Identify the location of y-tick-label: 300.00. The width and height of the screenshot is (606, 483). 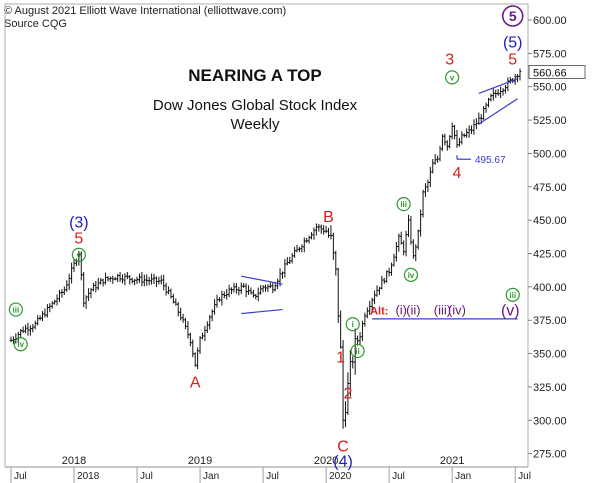
(550, 421).